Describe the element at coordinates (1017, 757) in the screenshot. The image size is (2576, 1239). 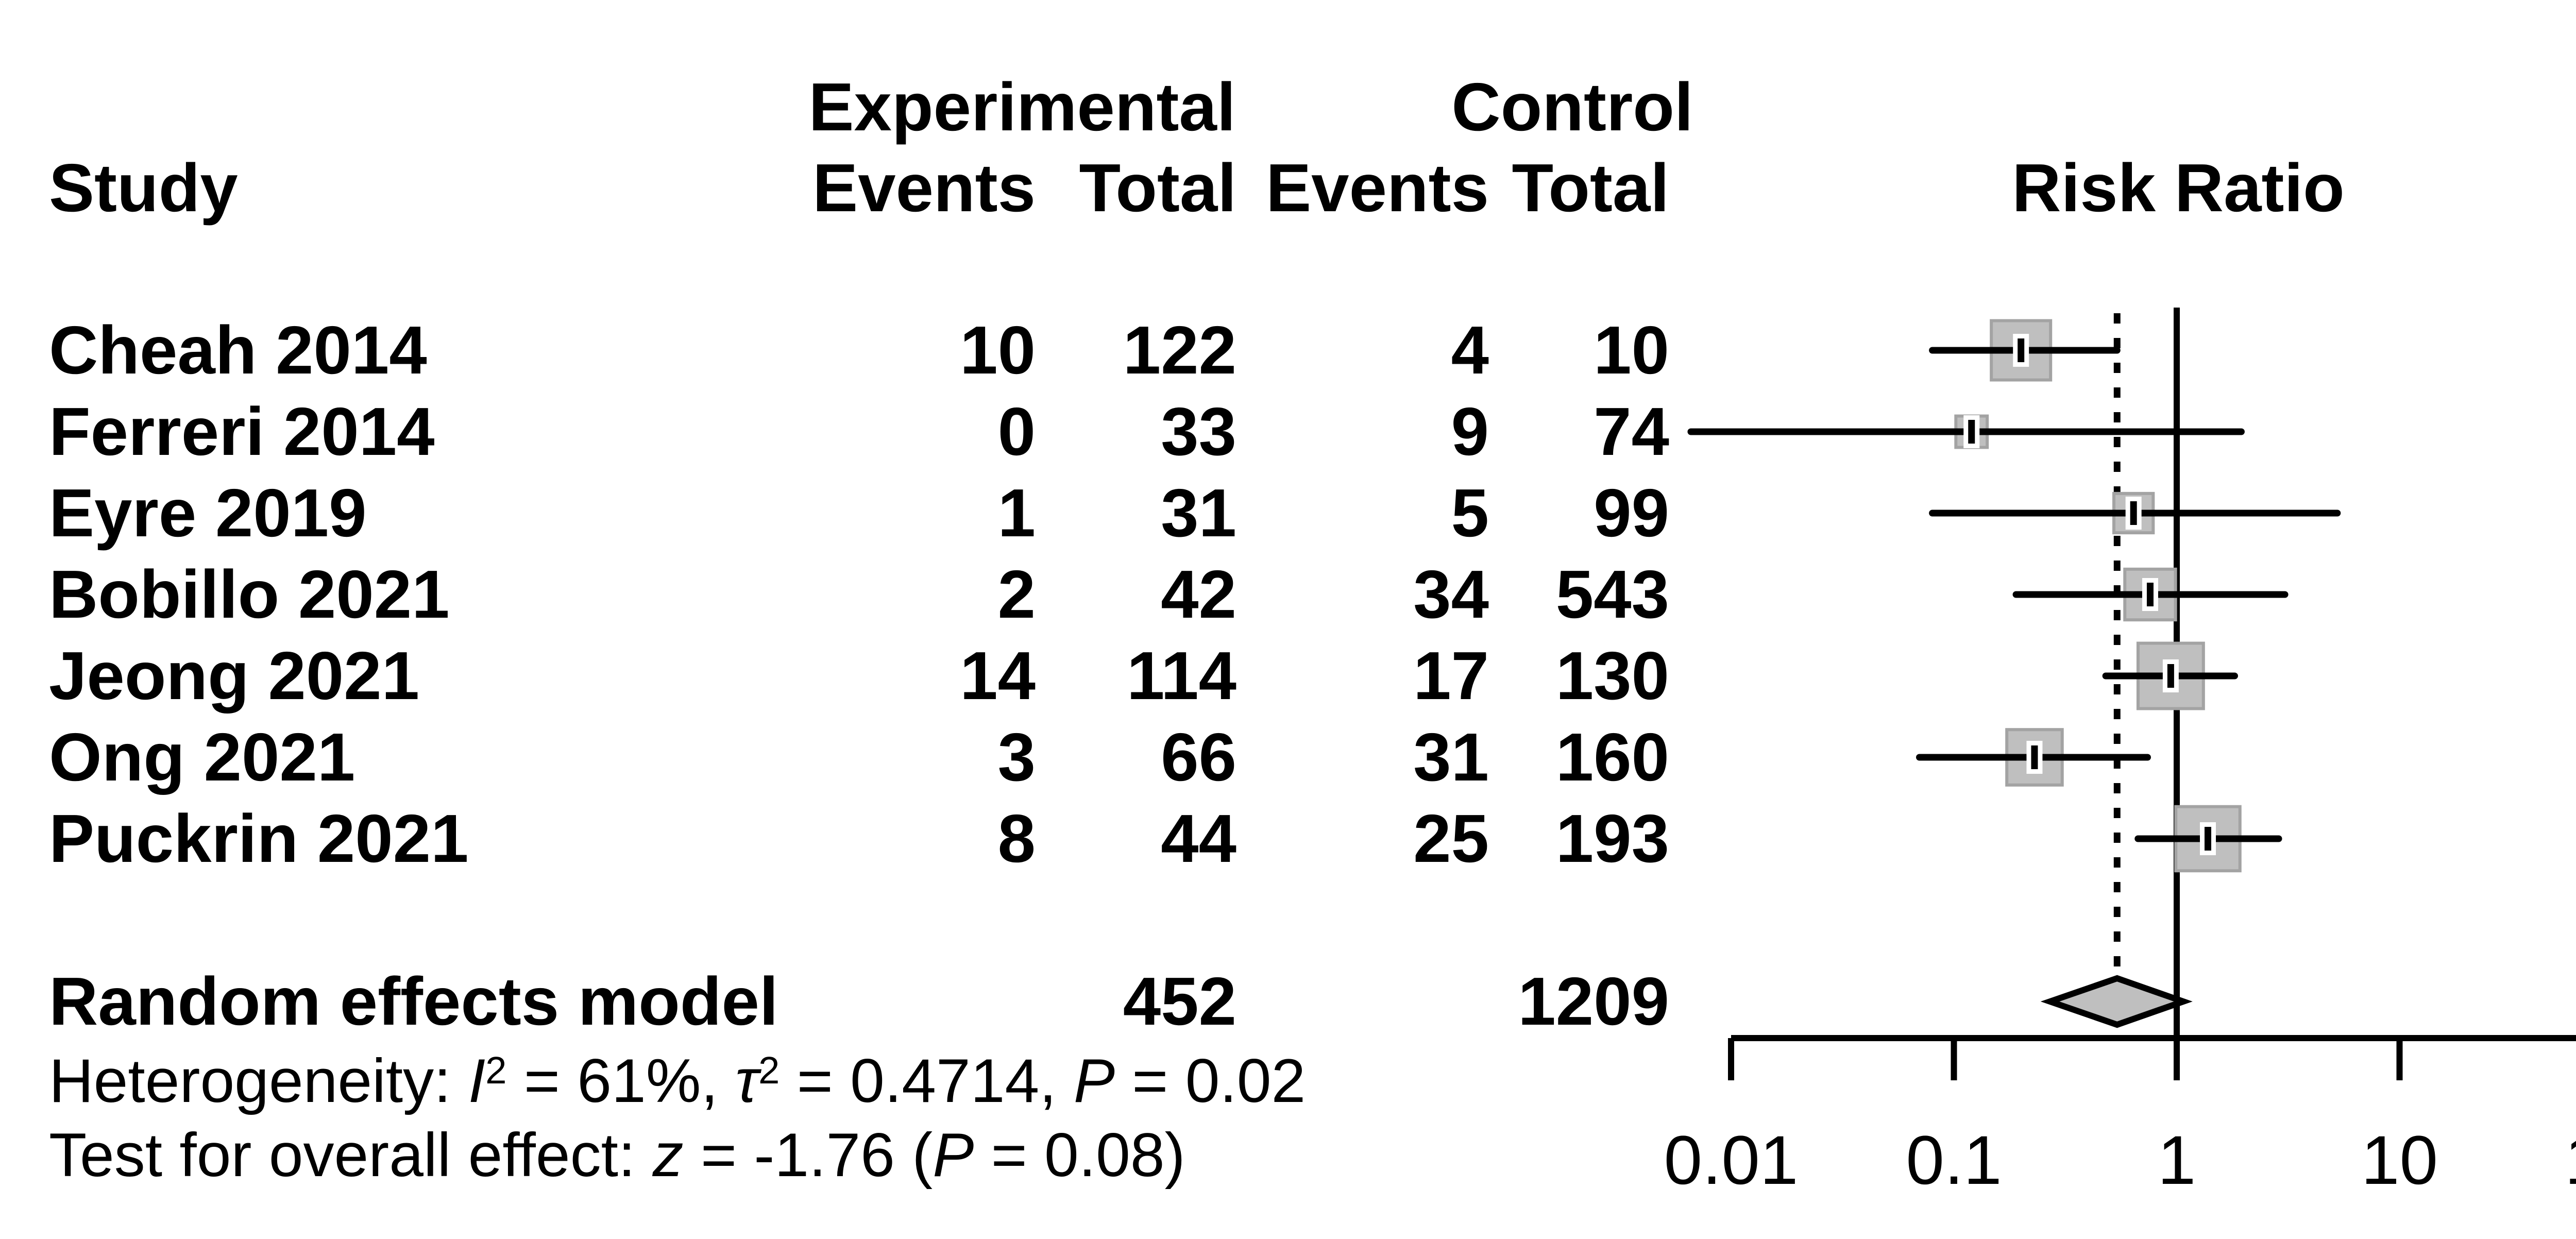
I see `exp-events: 3` at that location.